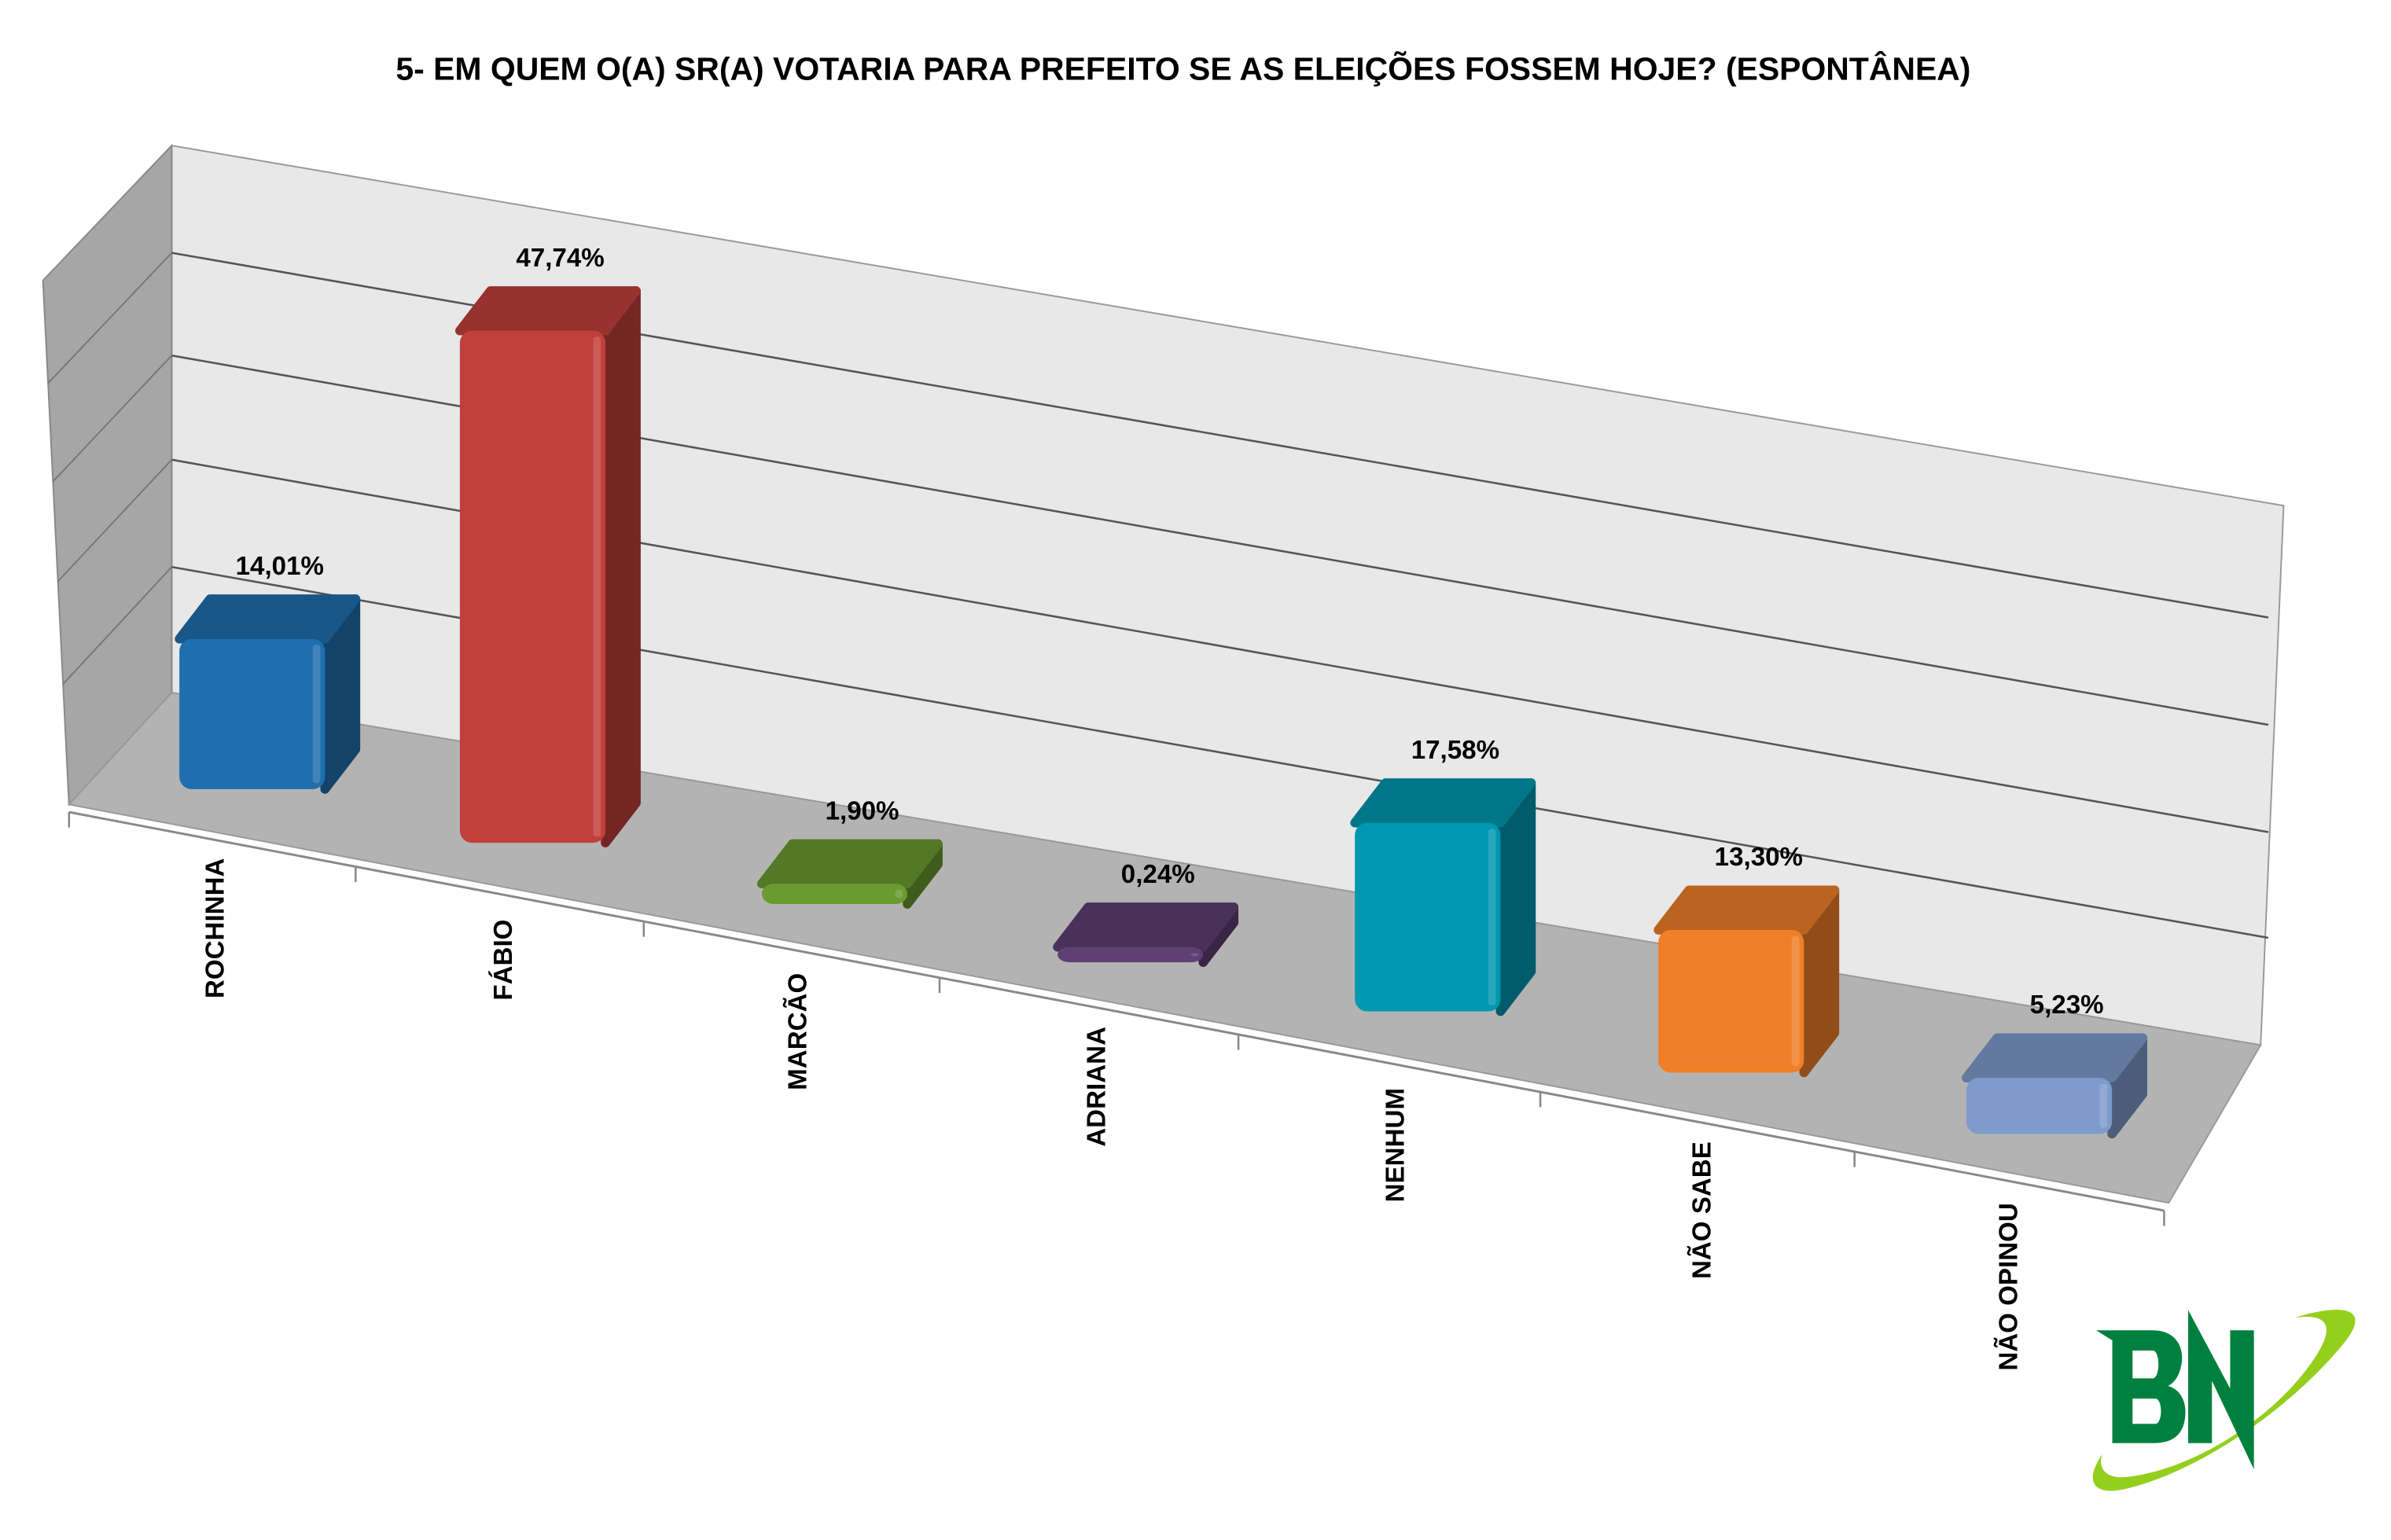  I want to click on bar-nenhum, so click(1443, 897).